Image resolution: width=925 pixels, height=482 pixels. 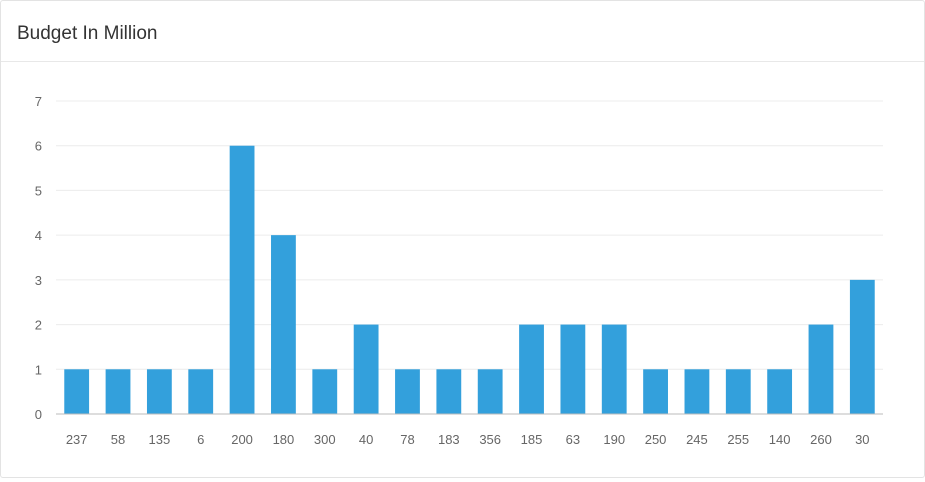 I want to click on x-tick-label: 255, so click(x=738, y=439).